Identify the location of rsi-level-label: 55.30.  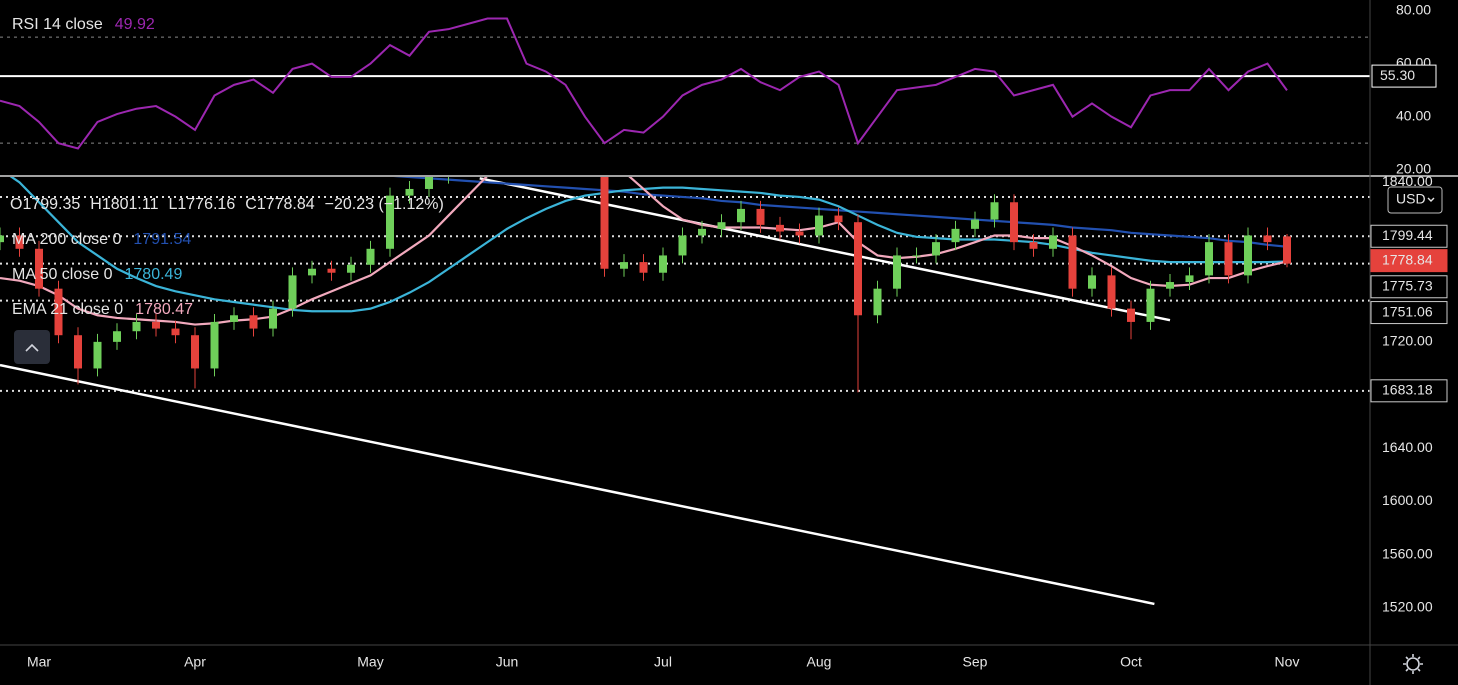
(1397, 75).